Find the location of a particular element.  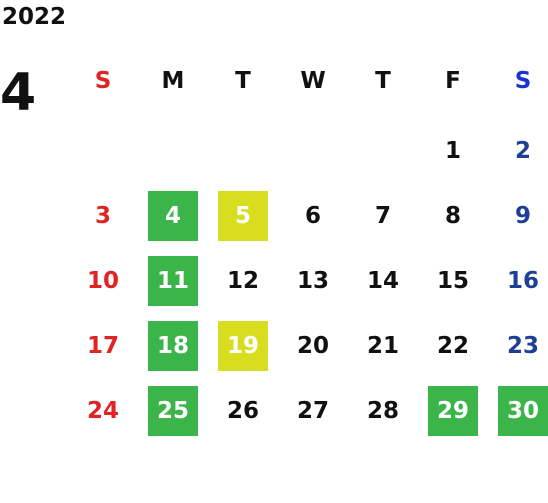

weekday-thursday: T is located at coordinates (383, 81).